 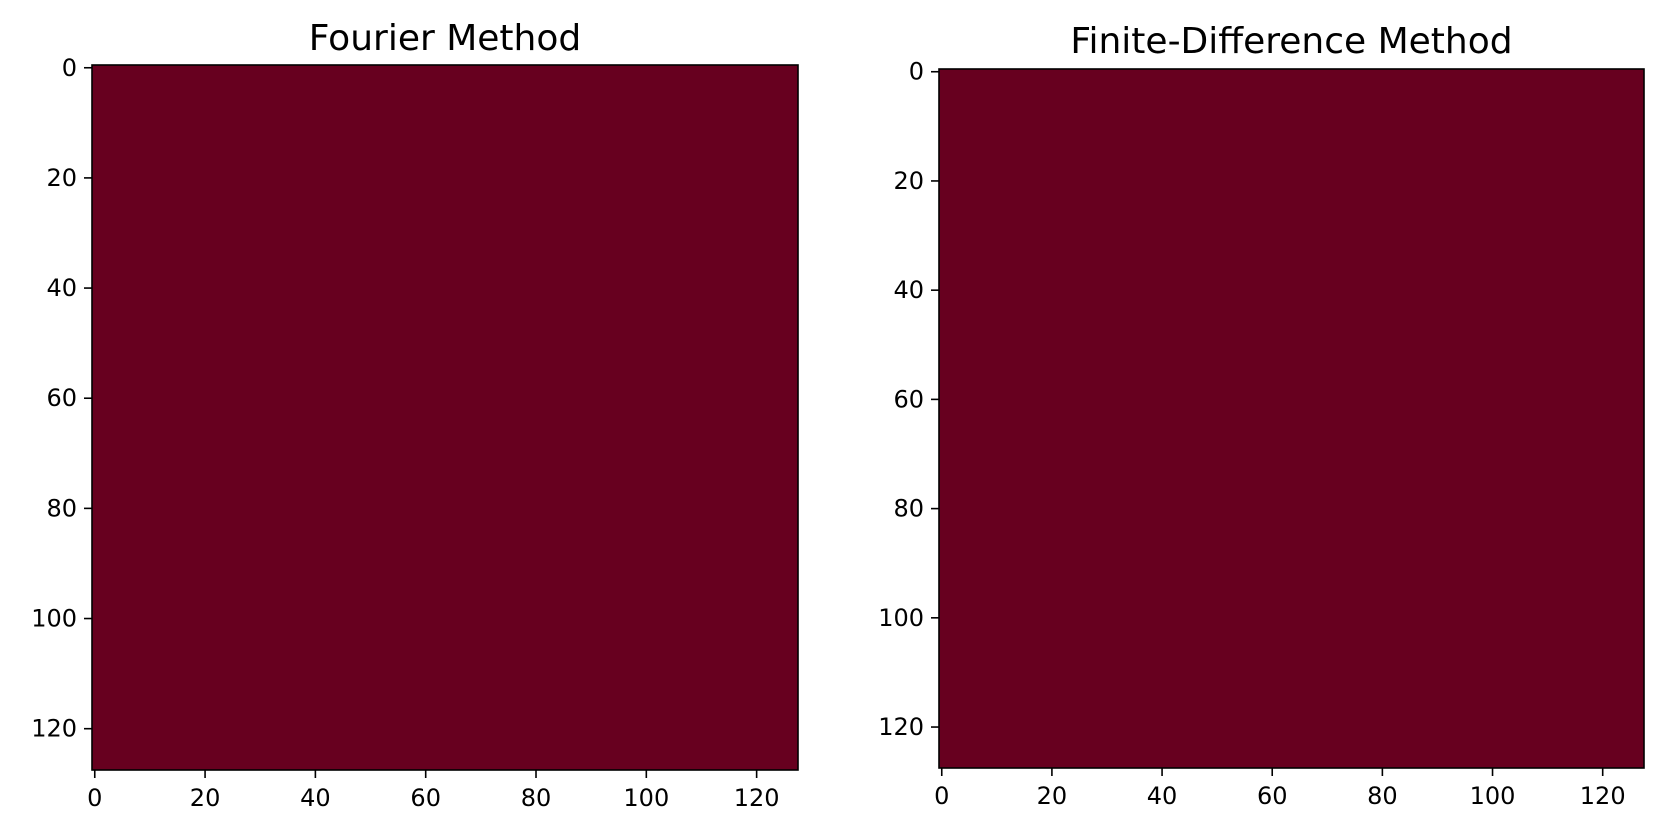 What do you see at coordinates (1291, 41) in the screenshot?
I see `chart-title: Finite-Difference Method` at bounding box center [1291, 41].